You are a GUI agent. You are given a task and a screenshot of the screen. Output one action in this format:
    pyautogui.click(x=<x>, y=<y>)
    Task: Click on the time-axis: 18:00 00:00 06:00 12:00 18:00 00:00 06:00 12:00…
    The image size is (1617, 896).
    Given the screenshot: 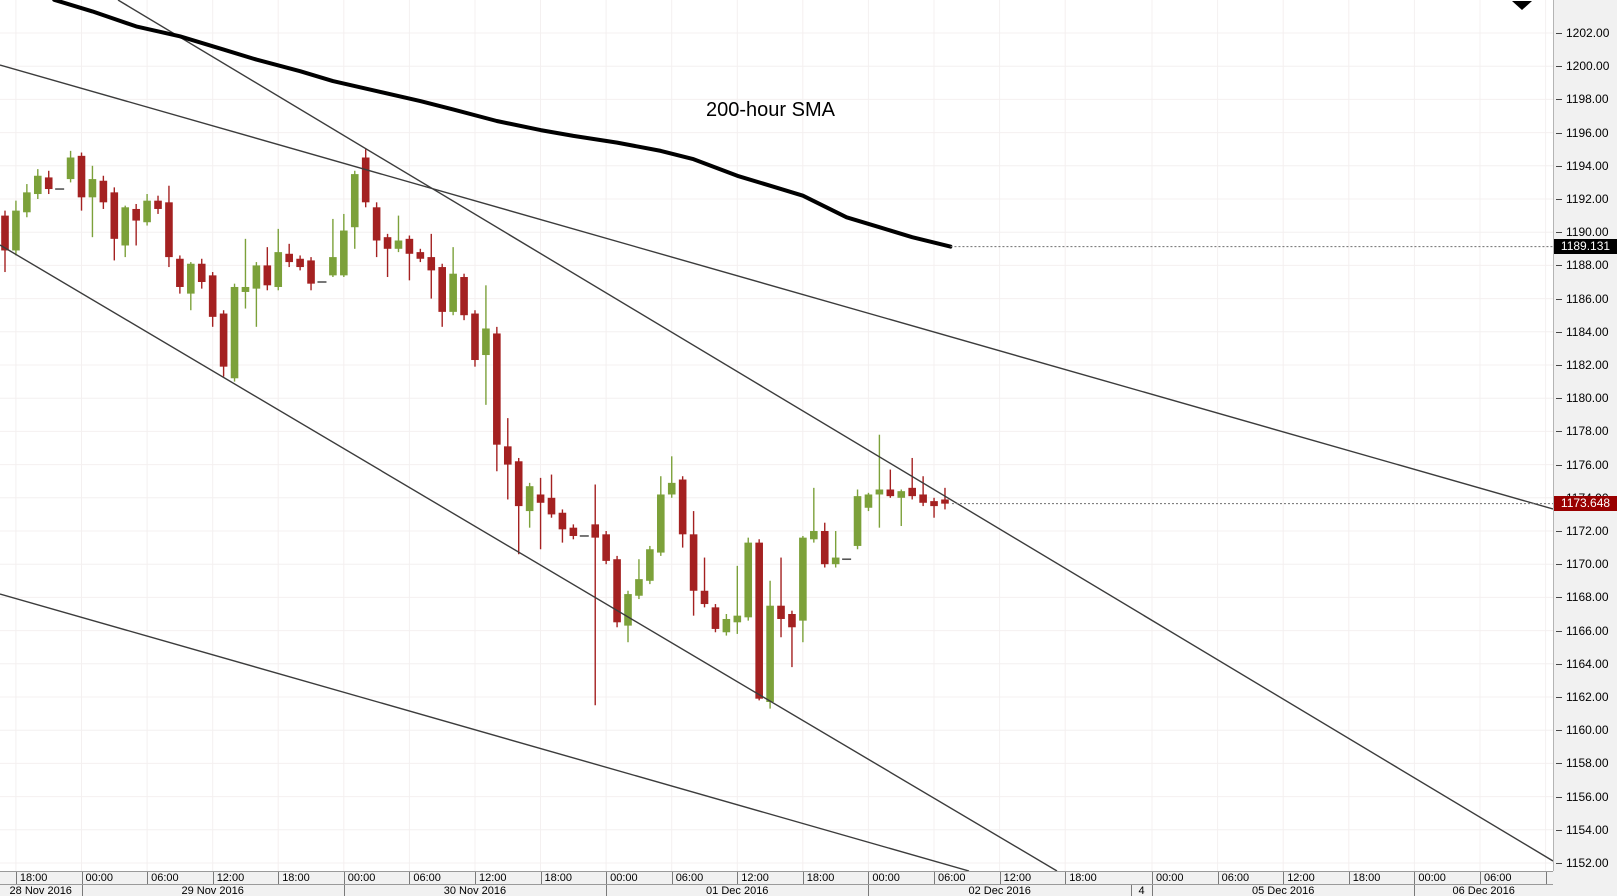 What is the action you would take?
    pyautogui.click(x=776, y=883)
    